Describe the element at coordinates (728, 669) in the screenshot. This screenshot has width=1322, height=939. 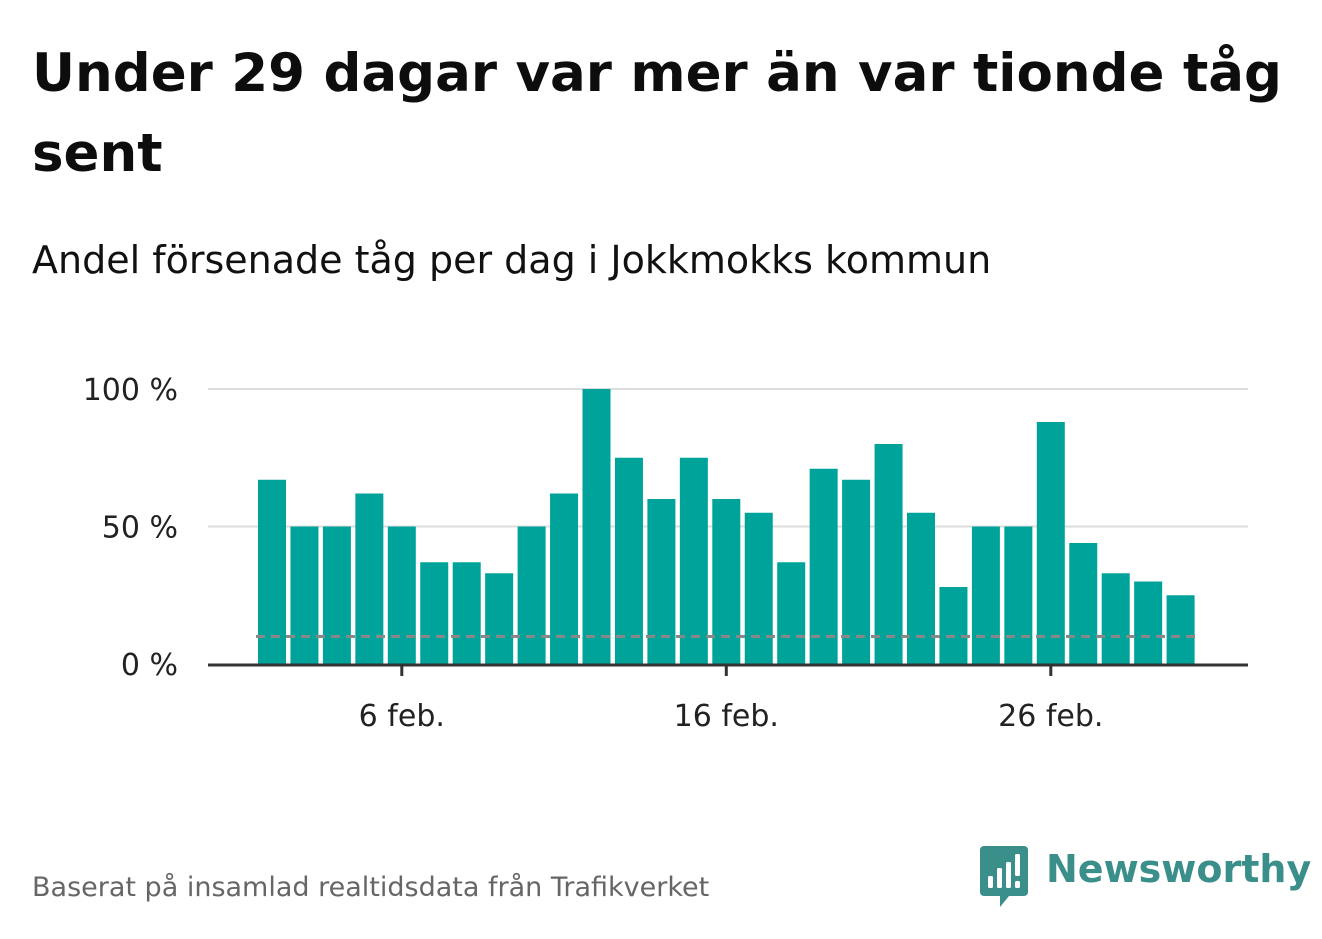
I see `x-axis` at that location.